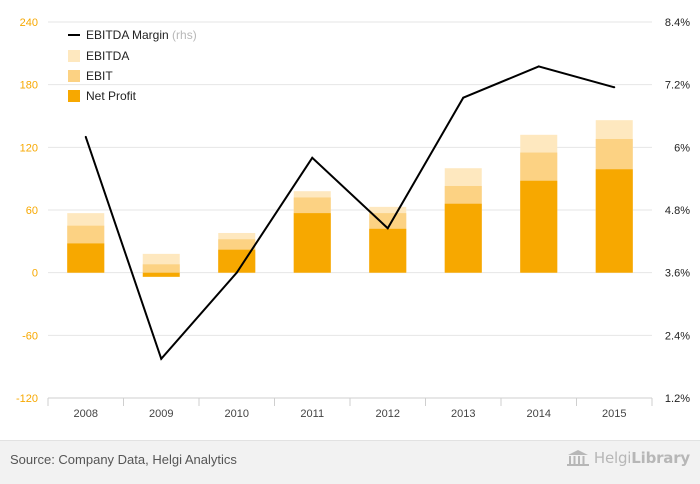 The image size is (700, 484). I want to click on left-tick-label: 240, so click(29, 23).